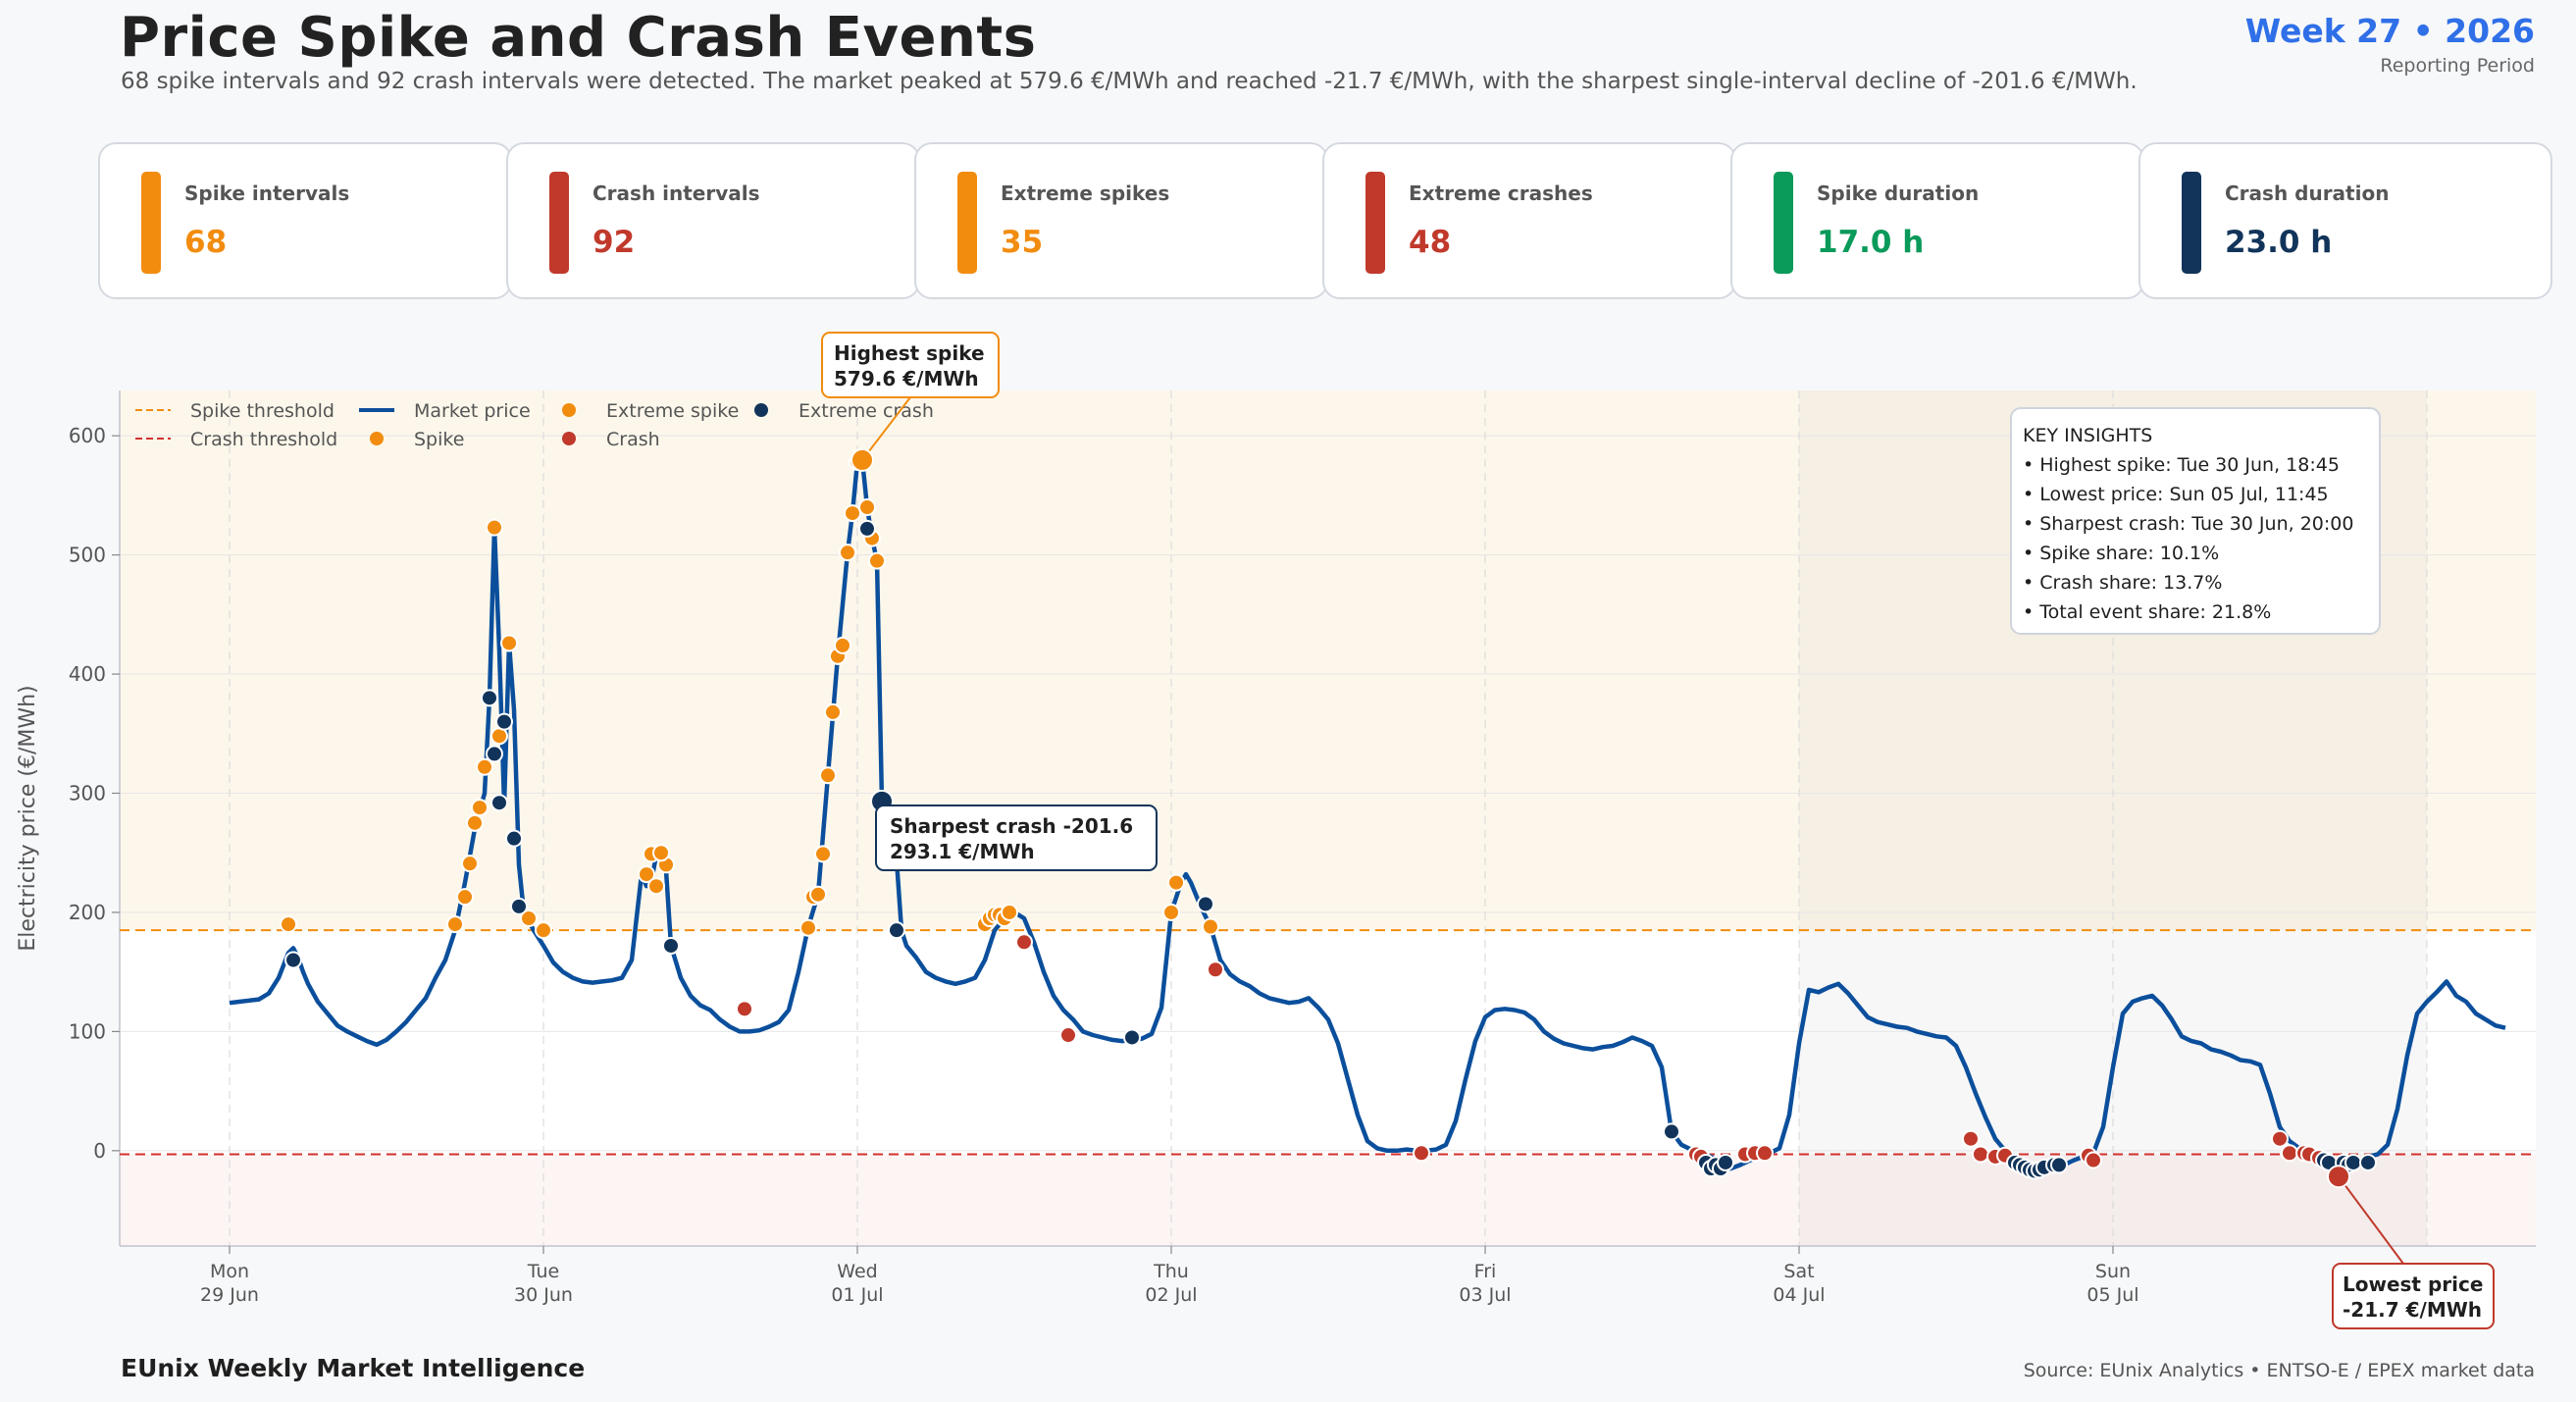 This screenshot has width=2576, height=1402. I want to click on annotation-sharpest-crash-box, so click(1016, 838).